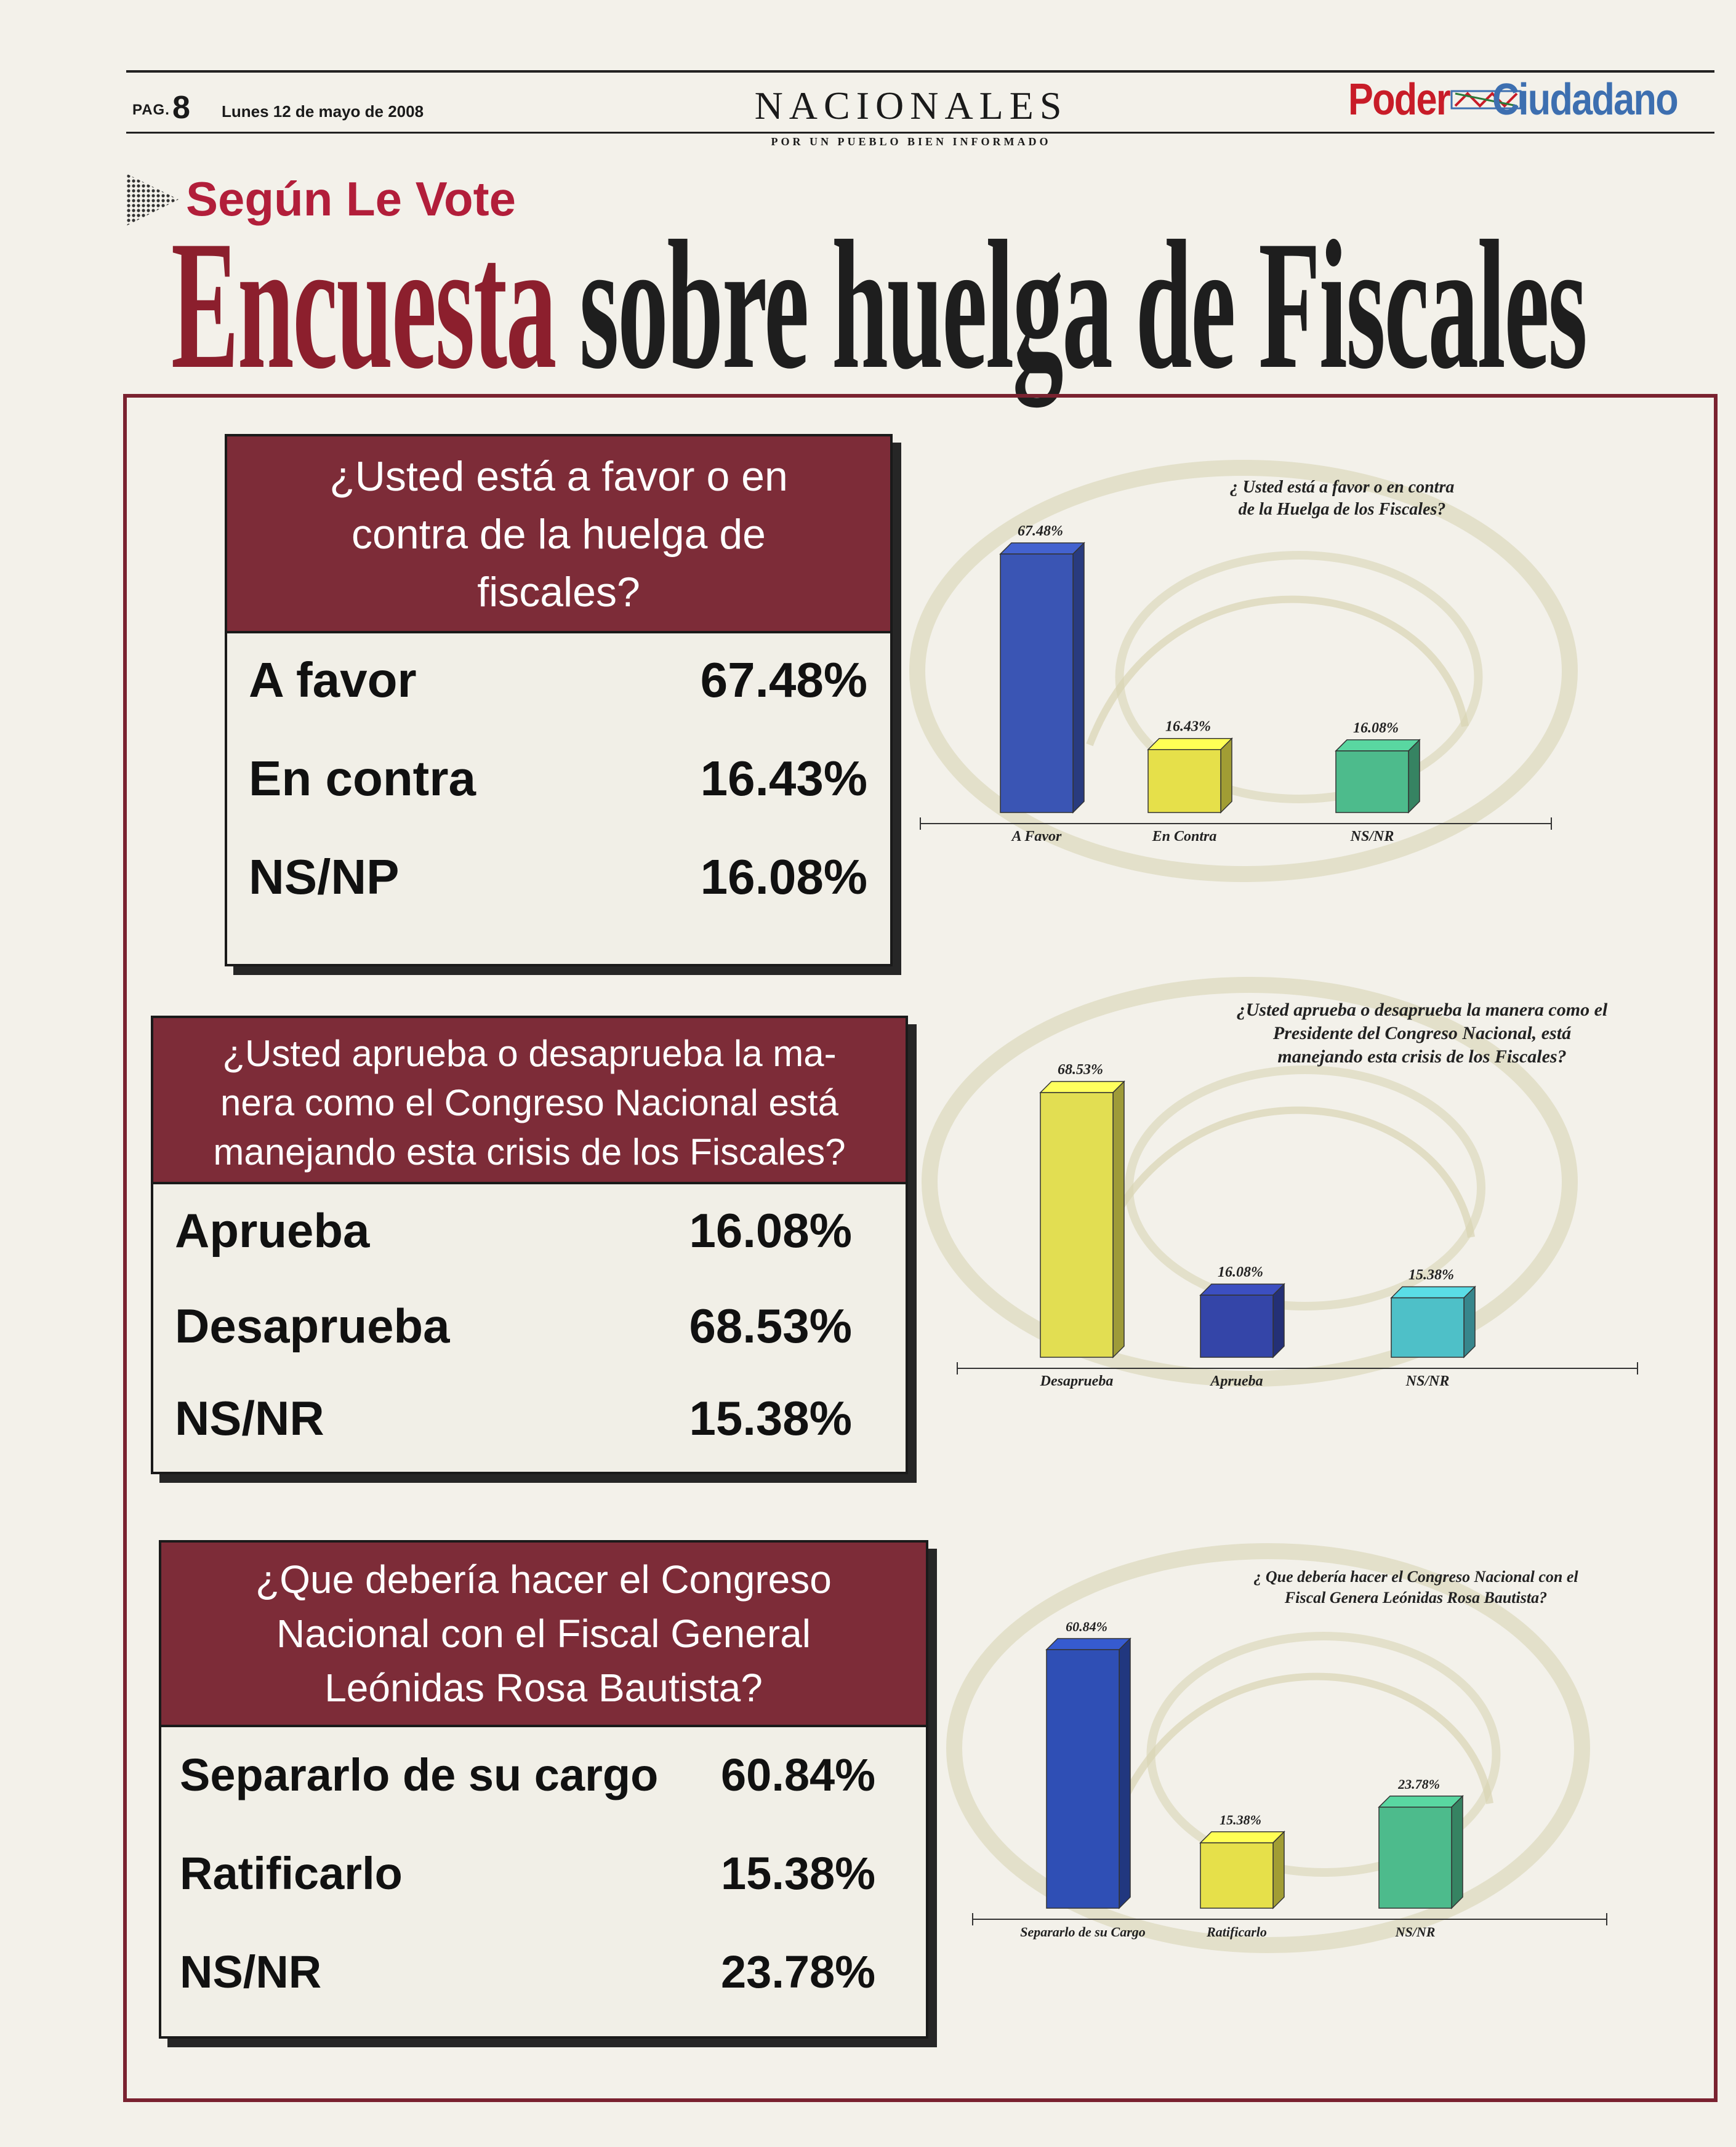  I want to click on q1-row-2: En contra 16.43%, so click(558, 779).